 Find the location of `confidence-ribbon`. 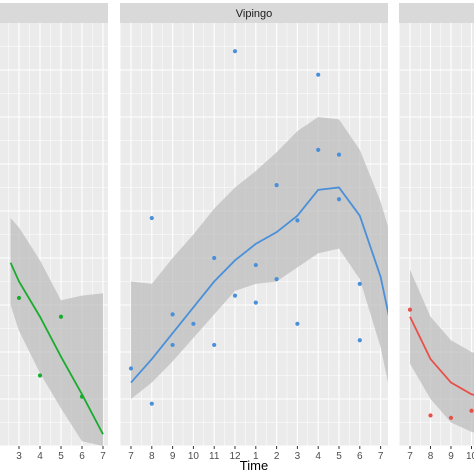

confidence-ribbon is located at coordinates (442, 351).